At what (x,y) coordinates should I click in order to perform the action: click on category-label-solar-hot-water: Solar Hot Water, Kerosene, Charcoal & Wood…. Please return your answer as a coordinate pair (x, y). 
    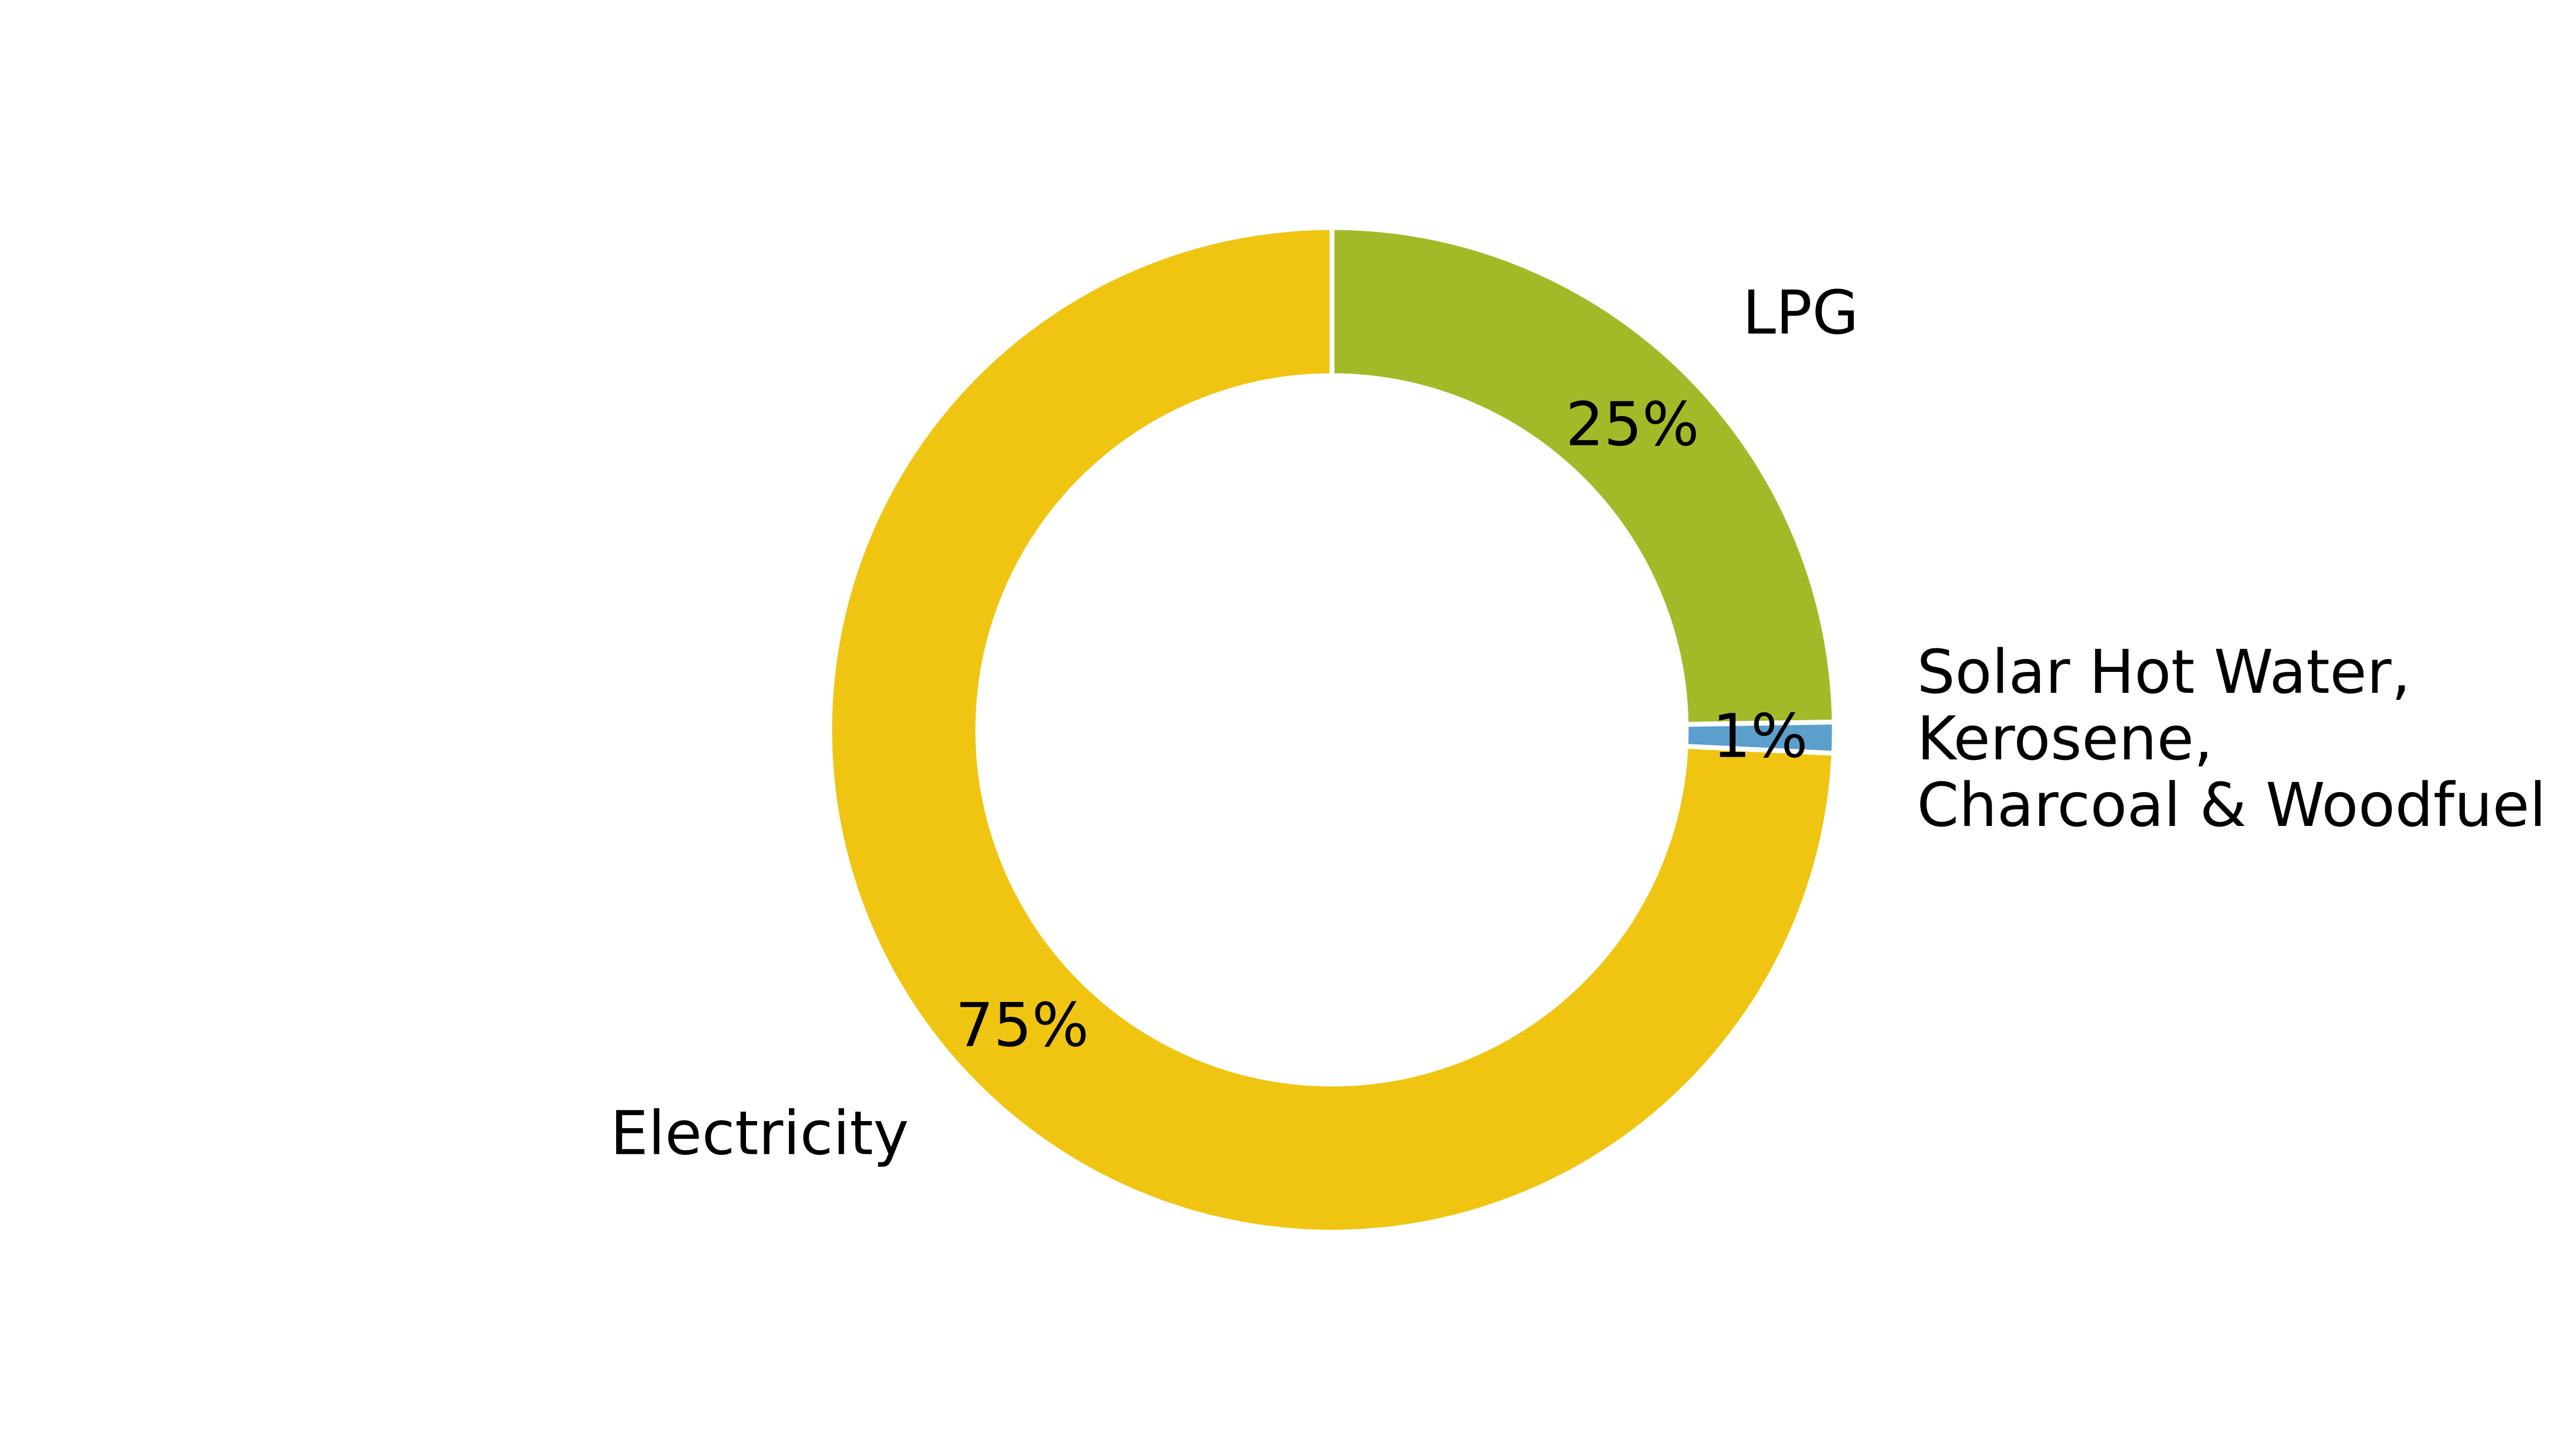
    Looking at the image, I should click on (2231, 739).